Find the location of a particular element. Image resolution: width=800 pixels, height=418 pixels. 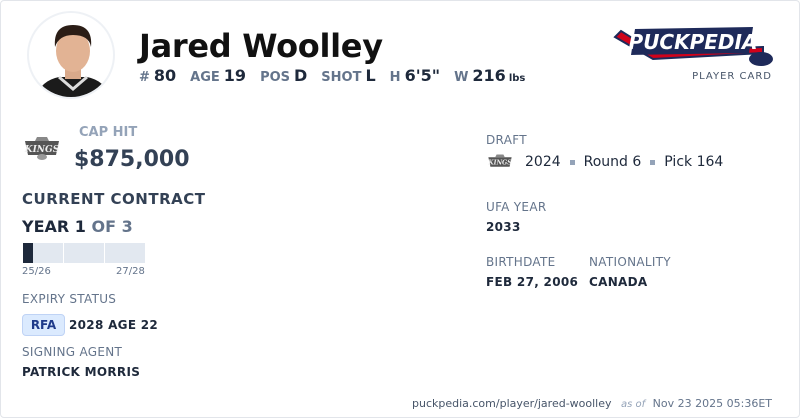

number-label: # is located at coordinates (144, 77).